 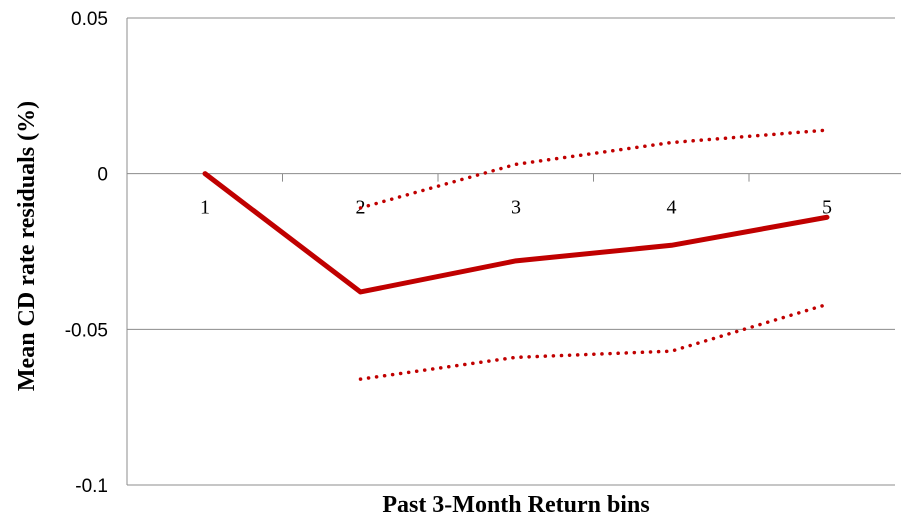 I want to click on y-axis-title: Mean CD rate residuals (%), so click(x=27, y=246).